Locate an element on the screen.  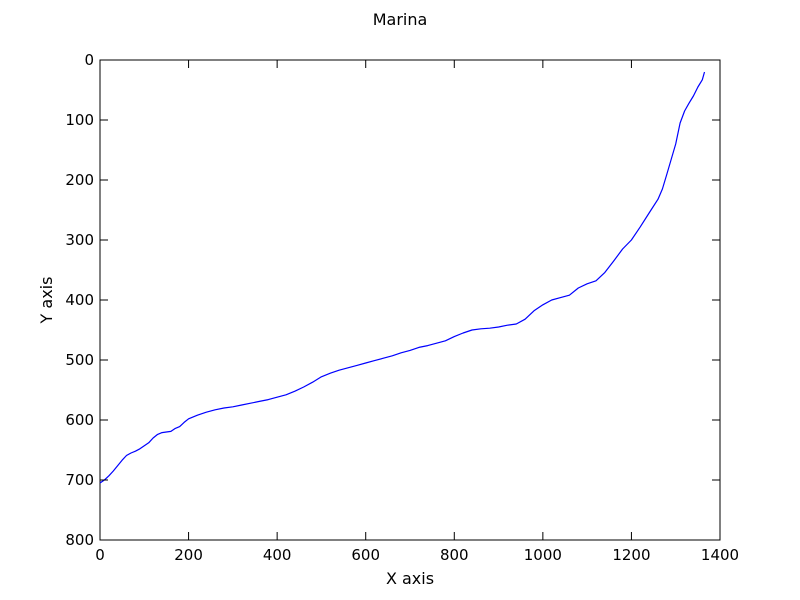
chart-title: Marina is located at coordinates (400, 19).